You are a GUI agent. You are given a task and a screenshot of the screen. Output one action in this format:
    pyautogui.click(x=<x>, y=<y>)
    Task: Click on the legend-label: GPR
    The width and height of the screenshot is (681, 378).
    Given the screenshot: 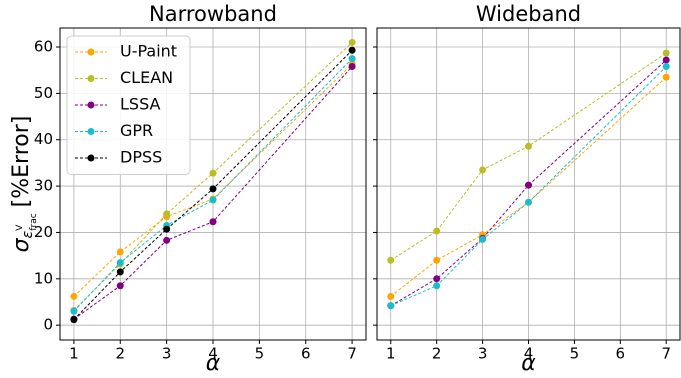 What is the action you would take?
    pyautogui.click(x=136, y=130)
    